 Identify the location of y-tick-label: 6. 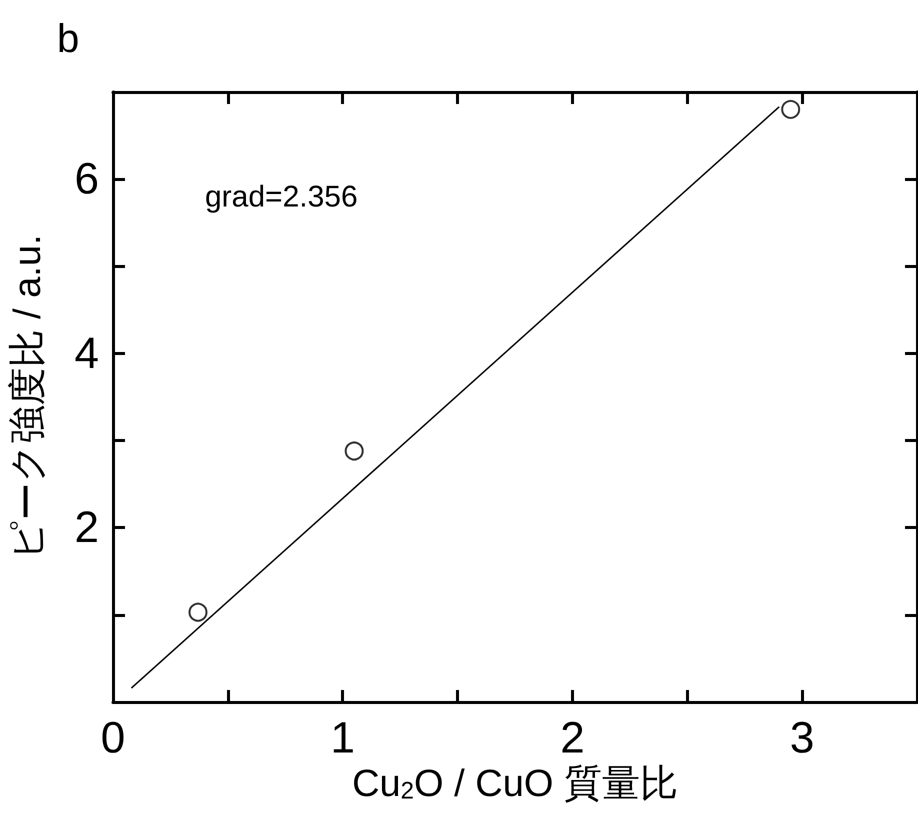
(86, 179).